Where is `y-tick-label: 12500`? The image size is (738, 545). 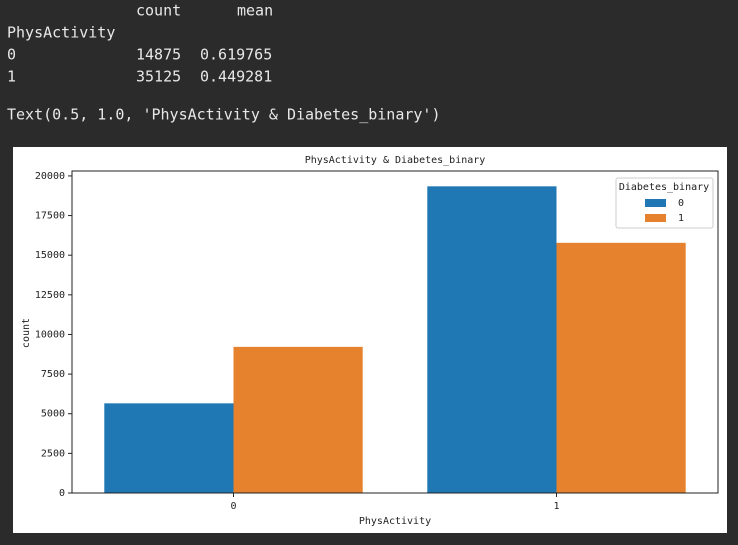 y-tick-label: 12500 is located at coordinates (50, 295).